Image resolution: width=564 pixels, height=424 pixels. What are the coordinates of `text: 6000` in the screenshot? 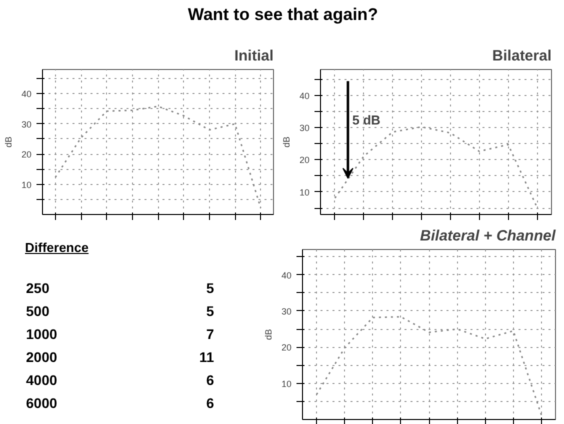 It's located at (41, 403).